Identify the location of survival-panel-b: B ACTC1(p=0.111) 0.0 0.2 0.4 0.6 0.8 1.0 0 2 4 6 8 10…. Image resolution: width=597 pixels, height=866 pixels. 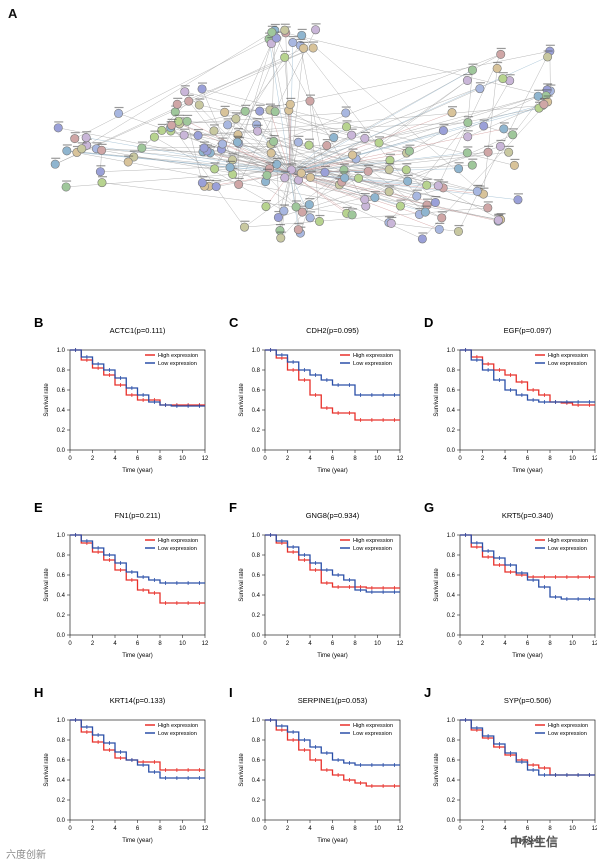
(125, 397).